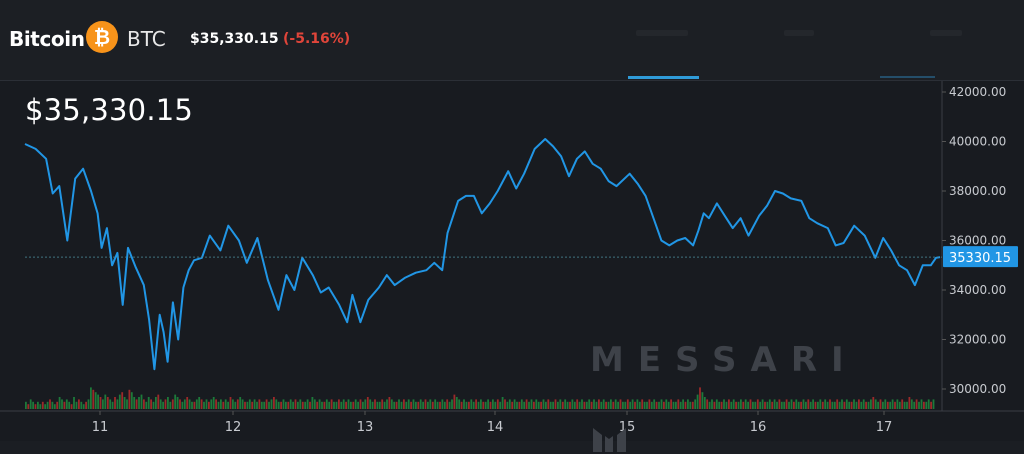 The image size is (1024, 454). What do you see at coordinates (662, 33) in the screenshot?
I see `tab-selected` at bounding box center [662, 33].